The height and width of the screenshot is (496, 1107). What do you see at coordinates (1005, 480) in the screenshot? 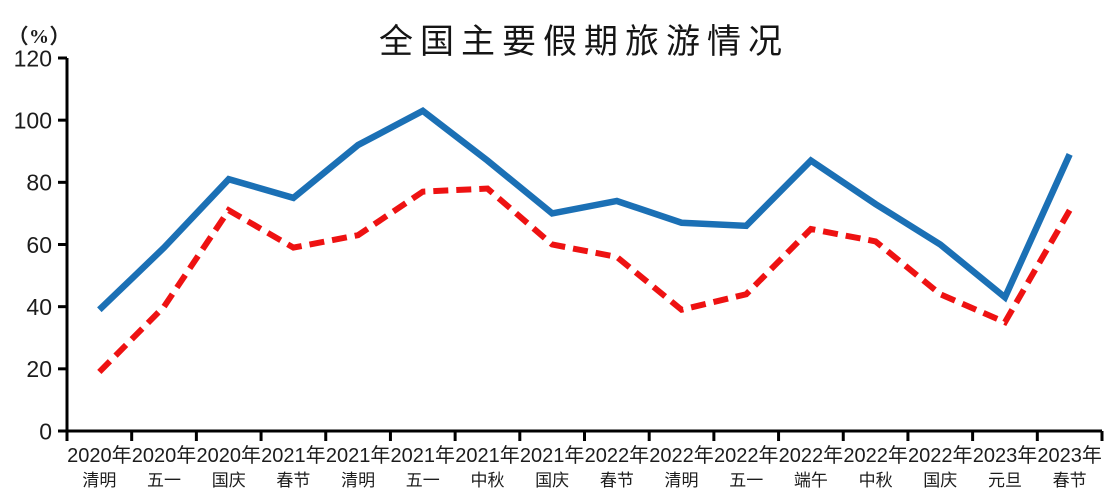
I see `x-axis-label-holiday: 元旦` at bounding box center [1005, 480].